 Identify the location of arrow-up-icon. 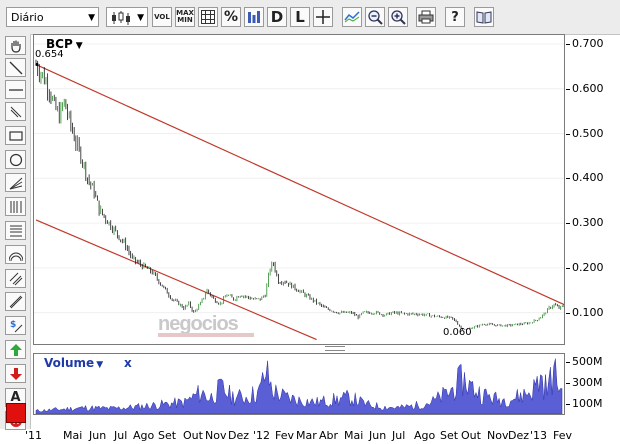
(15, 349).